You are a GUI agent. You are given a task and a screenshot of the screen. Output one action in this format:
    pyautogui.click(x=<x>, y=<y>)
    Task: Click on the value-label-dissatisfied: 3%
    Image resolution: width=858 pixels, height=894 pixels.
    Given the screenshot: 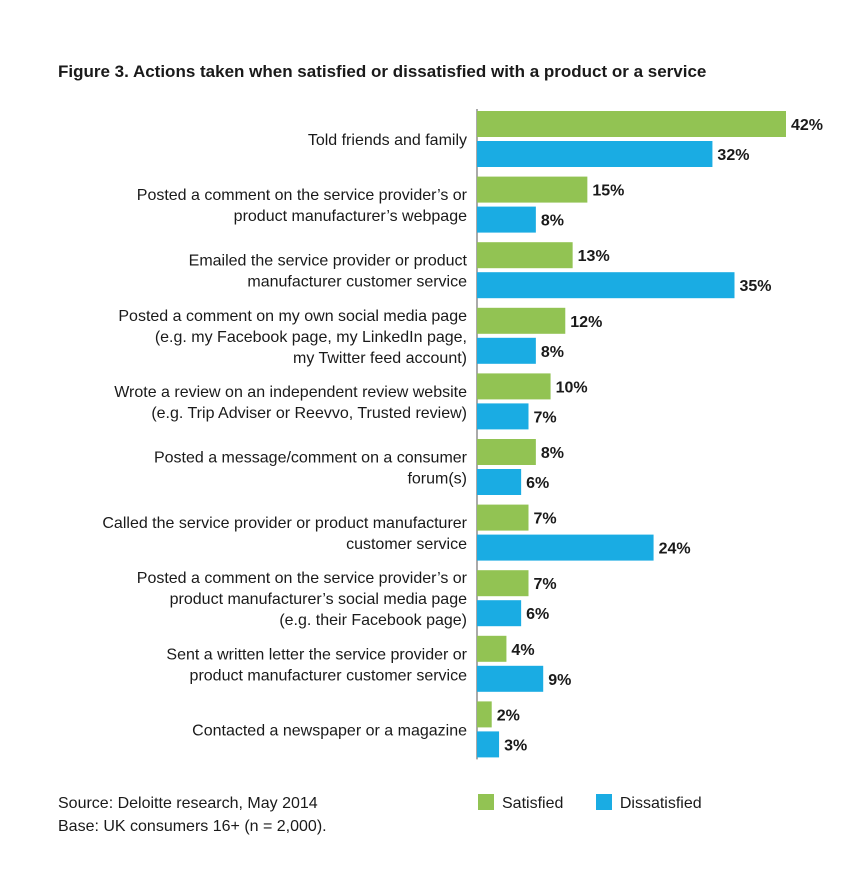 What is the action you would take?
    pyautogui.click(x=515, y=745)
    